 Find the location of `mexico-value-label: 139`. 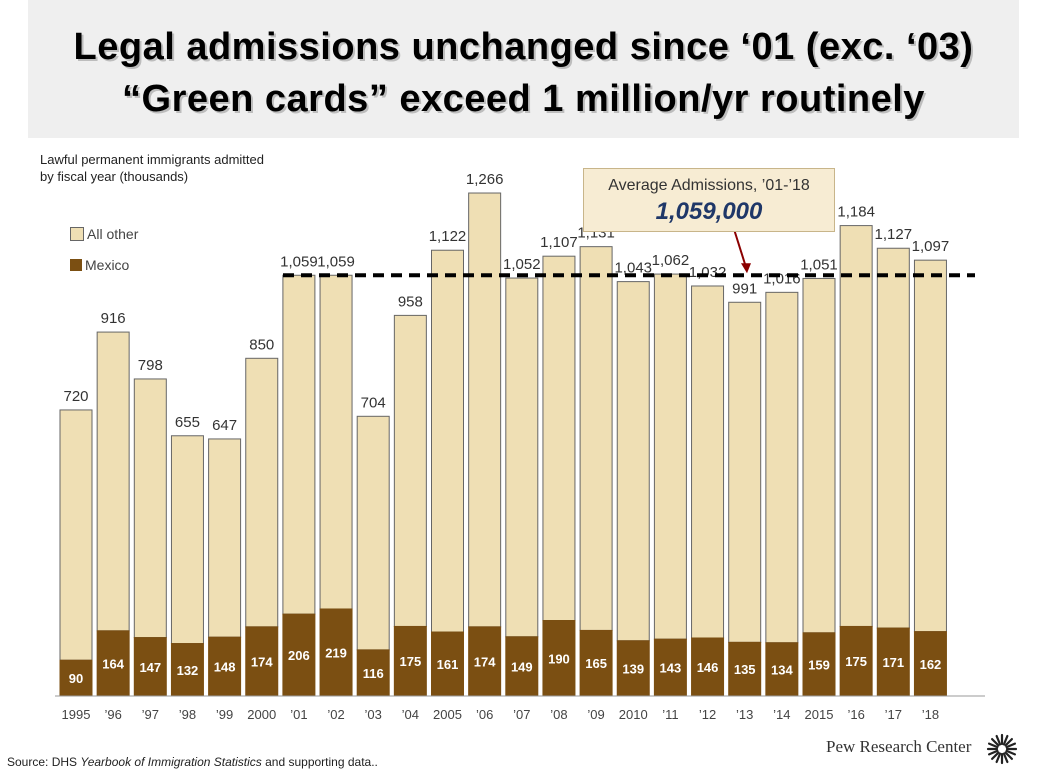

mexico-value-label: 139 is located at coordinates (633, 668).